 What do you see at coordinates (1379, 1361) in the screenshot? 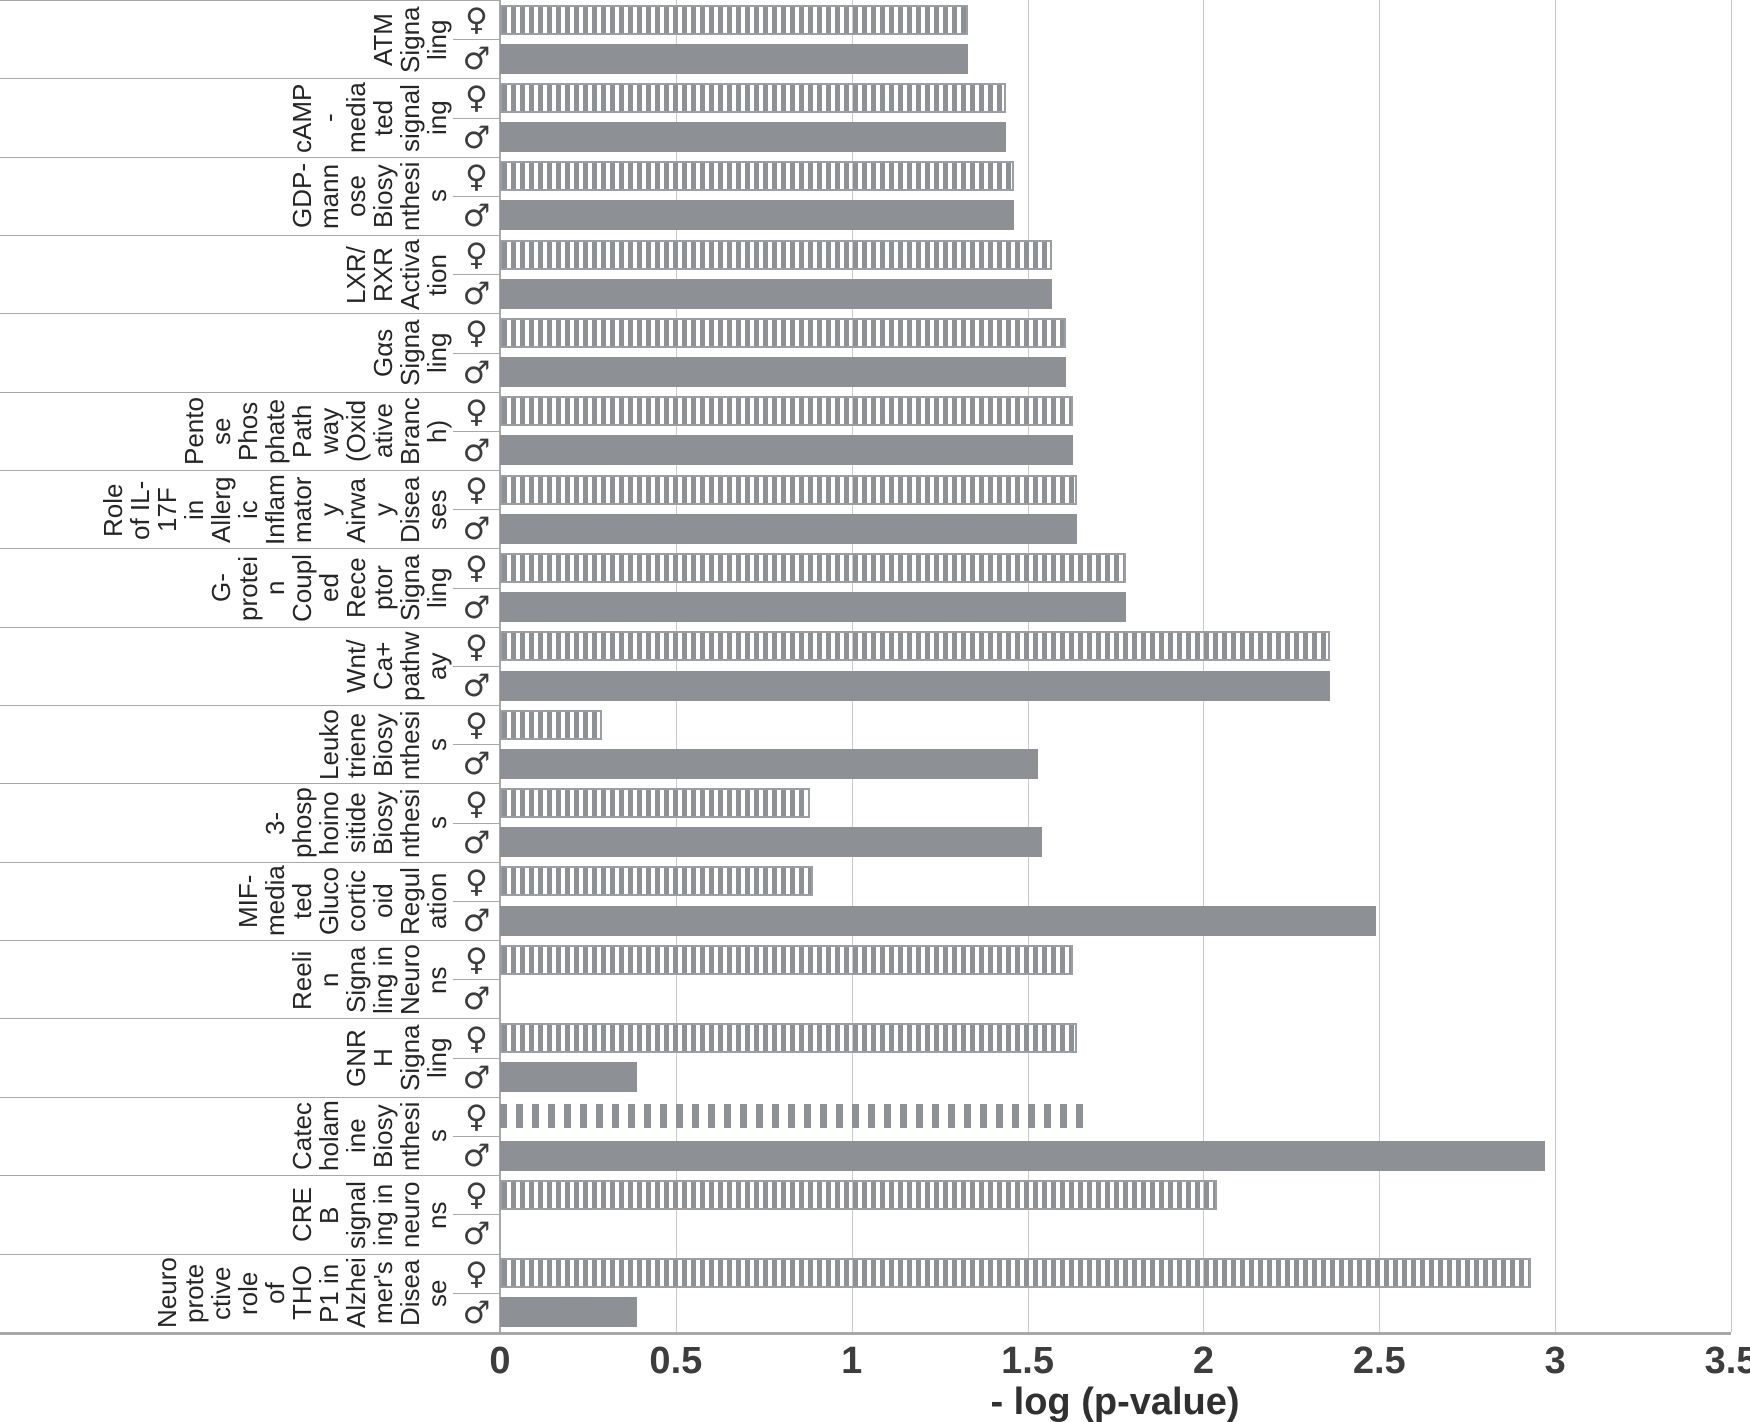
I see `x-tick-label: 2.5` at bounding box center [1379, 1361].